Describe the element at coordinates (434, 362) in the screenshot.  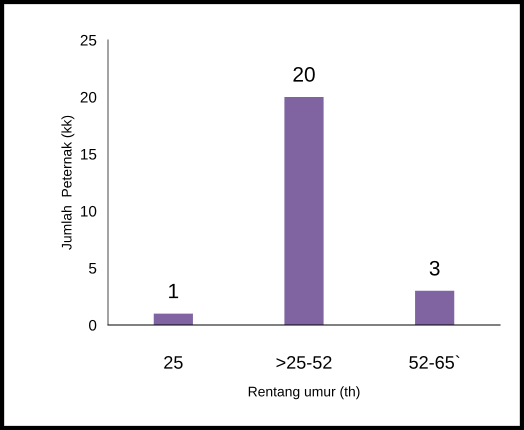
I see `x-tick-label: 52-65`` at that location.